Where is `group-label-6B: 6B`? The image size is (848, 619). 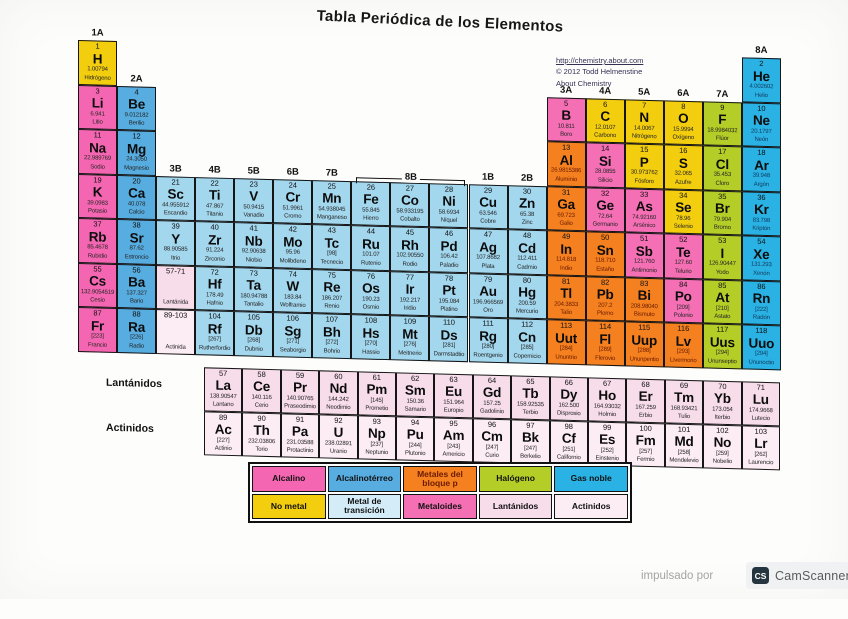
group-label-6B: 6B is located at coordinates (292, 171).